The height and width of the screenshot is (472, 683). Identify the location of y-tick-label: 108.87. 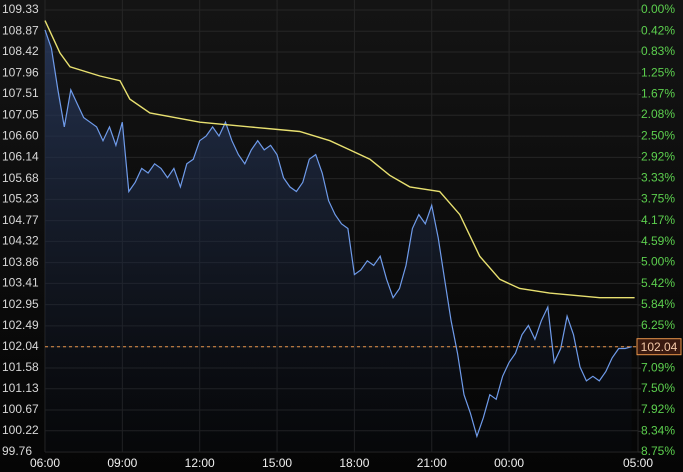
(20, 30).